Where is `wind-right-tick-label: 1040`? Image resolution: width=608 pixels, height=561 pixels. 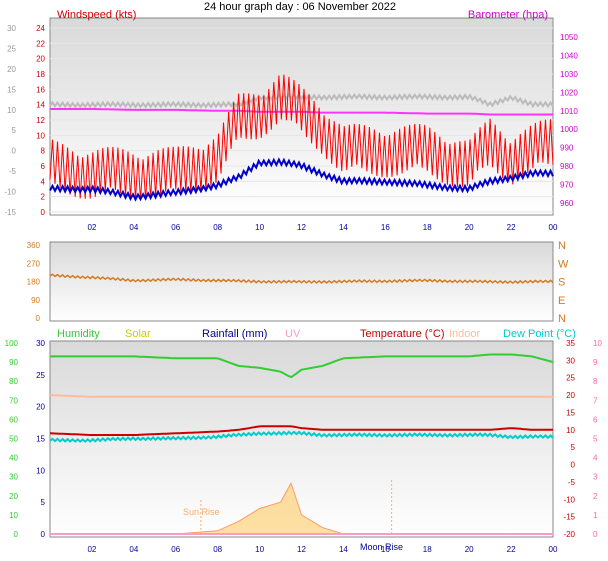
wind-right-tick-label: 1040 is located at coordinates (569, 56).